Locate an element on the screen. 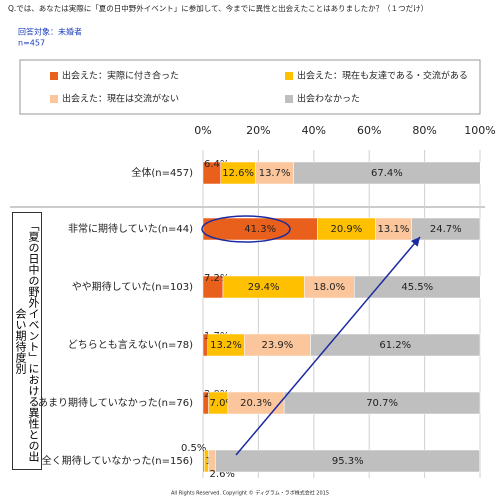 Image resolution: width=500 pixels, height=500 pixels. value-label: 20.9% is located at coordinates (346, 229).